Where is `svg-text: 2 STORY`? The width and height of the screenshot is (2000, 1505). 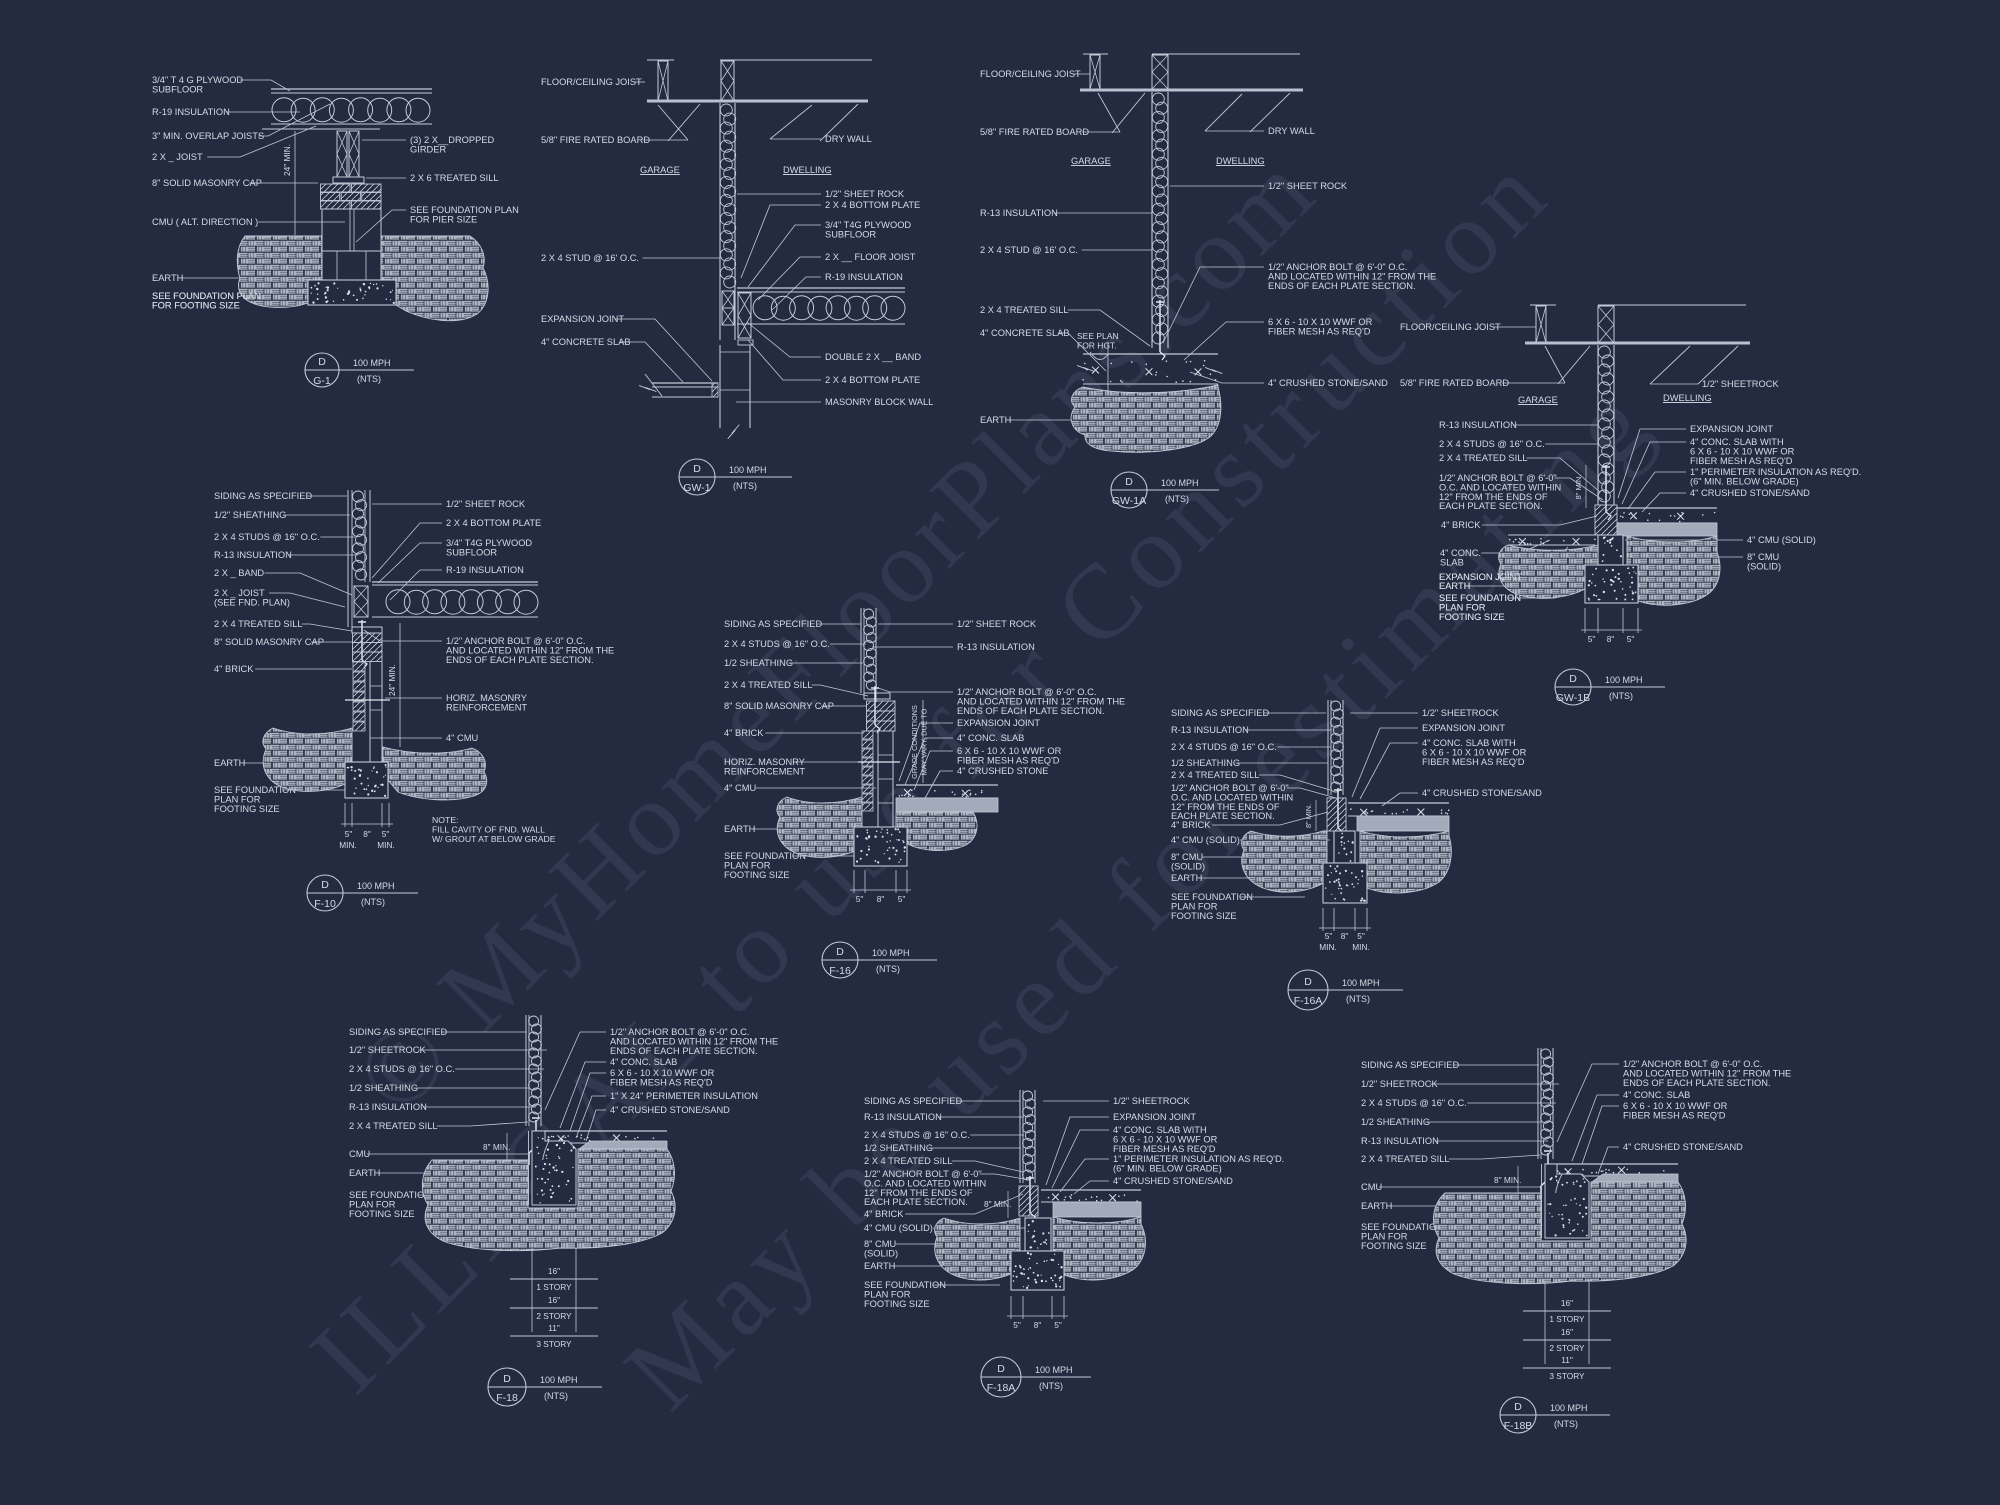 svg-text: 2 STORY is located at coordinates (554, 1316).